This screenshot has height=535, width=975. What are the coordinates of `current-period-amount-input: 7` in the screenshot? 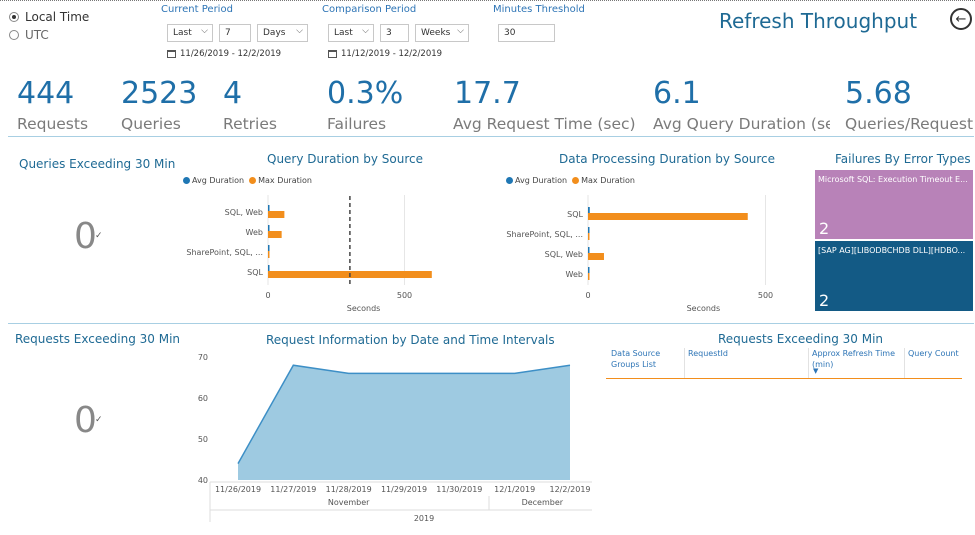 It's located at (235, 33).